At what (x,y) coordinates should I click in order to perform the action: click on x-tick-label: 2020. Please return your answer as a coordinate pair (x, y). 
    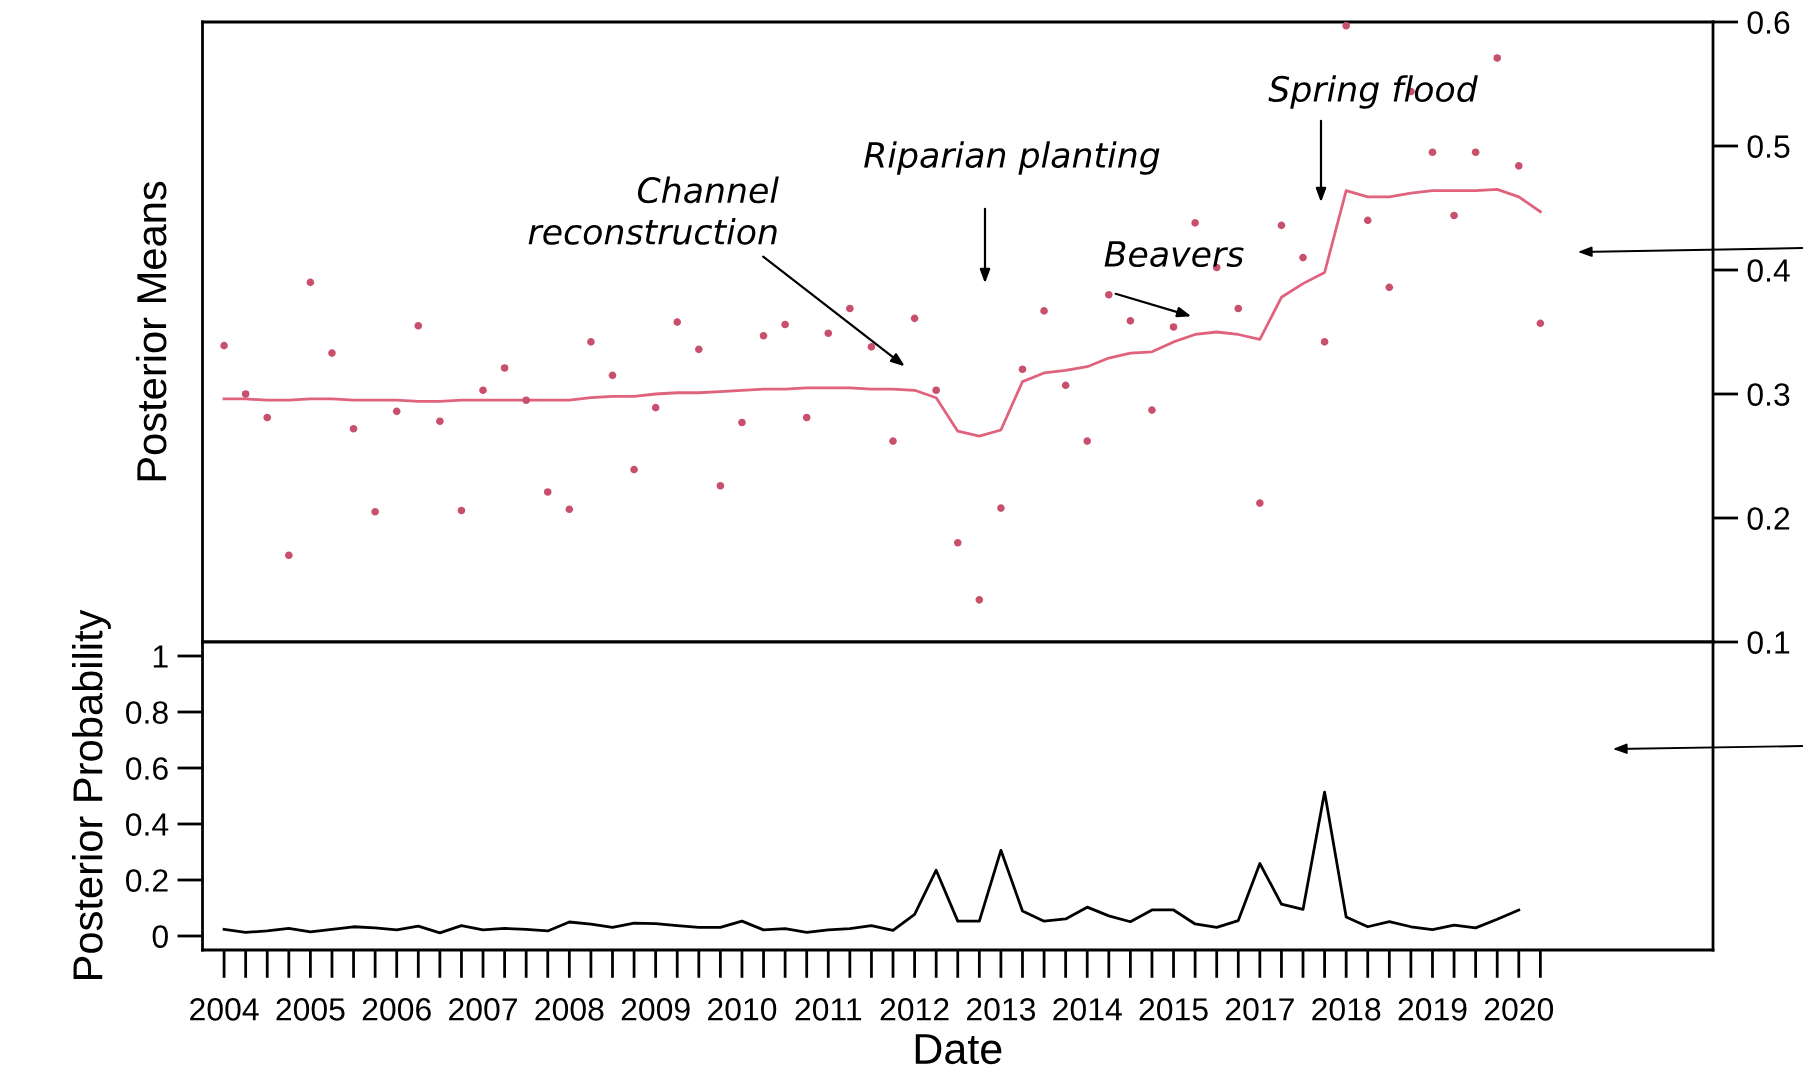
    Looking at the image, I should click on (1519, 1009).